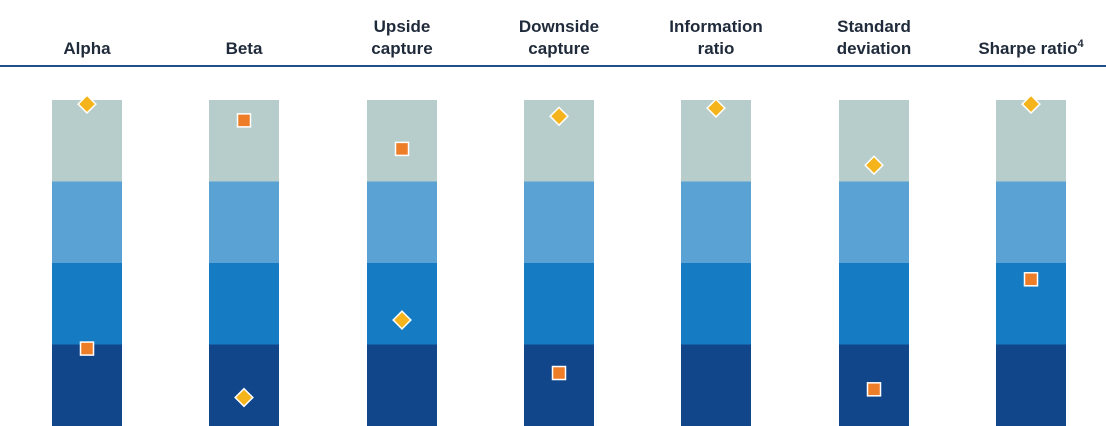  I want to click on band-downside-capture-q2, so click(559, 222).